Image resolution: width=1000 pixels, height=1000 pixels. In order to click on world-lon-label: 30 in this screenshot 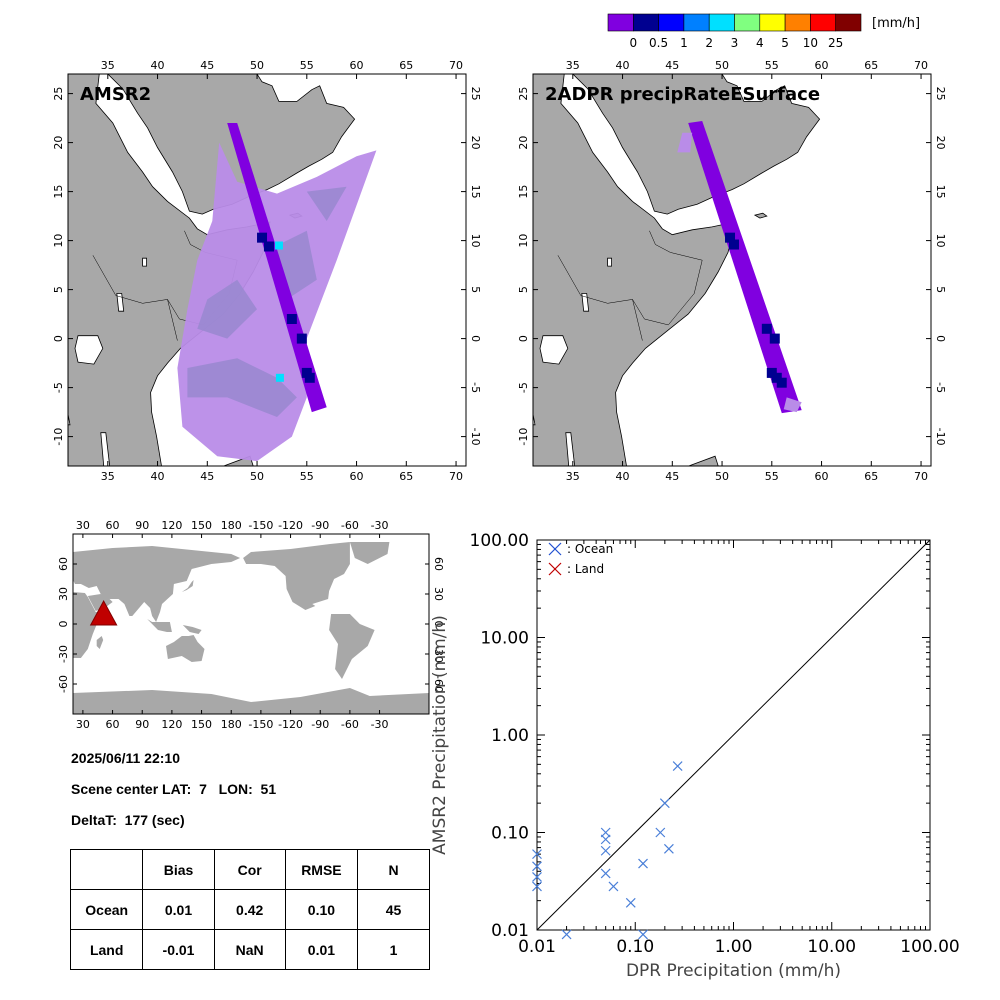, I will do `click(83, 525)`.